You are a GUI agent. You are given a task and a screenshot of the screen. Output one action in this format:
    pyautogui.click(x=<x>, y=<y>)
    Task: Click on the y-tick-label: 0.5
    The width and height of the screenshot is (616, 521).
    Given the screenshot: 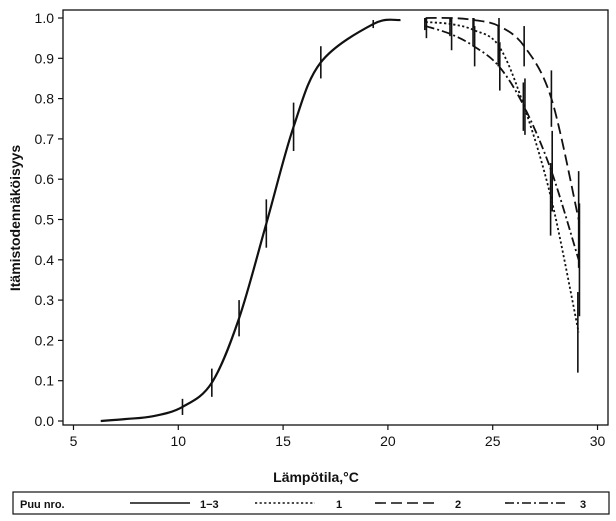 What is the action you would take?
    pyautogui.click(x=45, y=220)
    